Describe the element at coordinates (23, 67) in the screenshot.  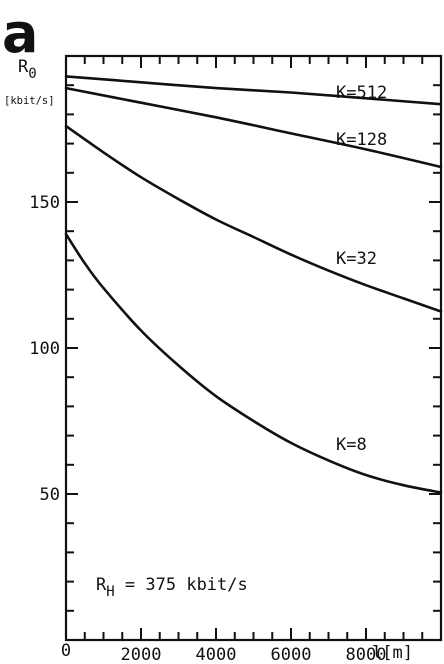
I see `y-axis-label-main: R` at that location.